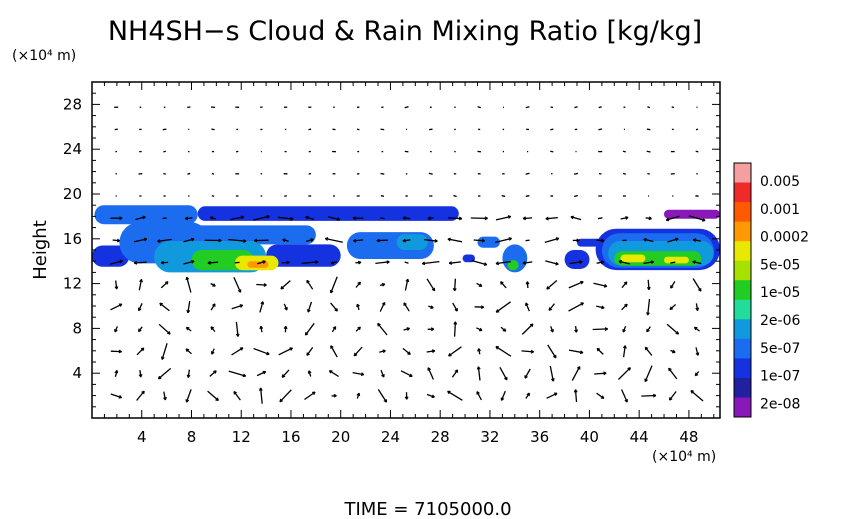 The image size is (854, 519). I want to click on y-axis-unit: (×10⁴ m), so click(44, 56).